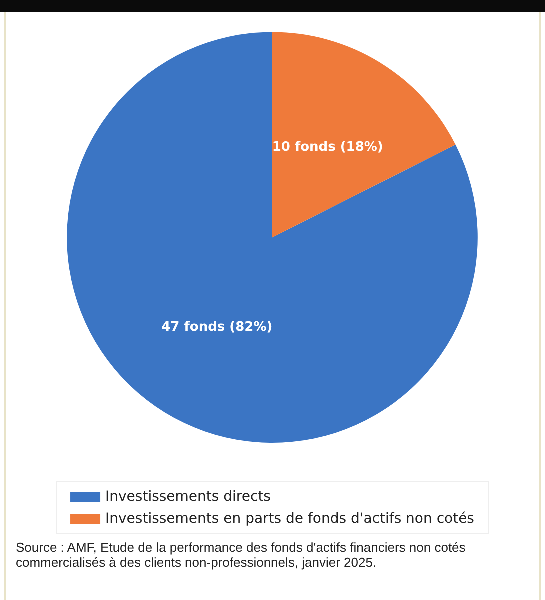 This screenshot has height=600, width=545. I want to click on legend-label: Investissements directs, so click(188, 497).